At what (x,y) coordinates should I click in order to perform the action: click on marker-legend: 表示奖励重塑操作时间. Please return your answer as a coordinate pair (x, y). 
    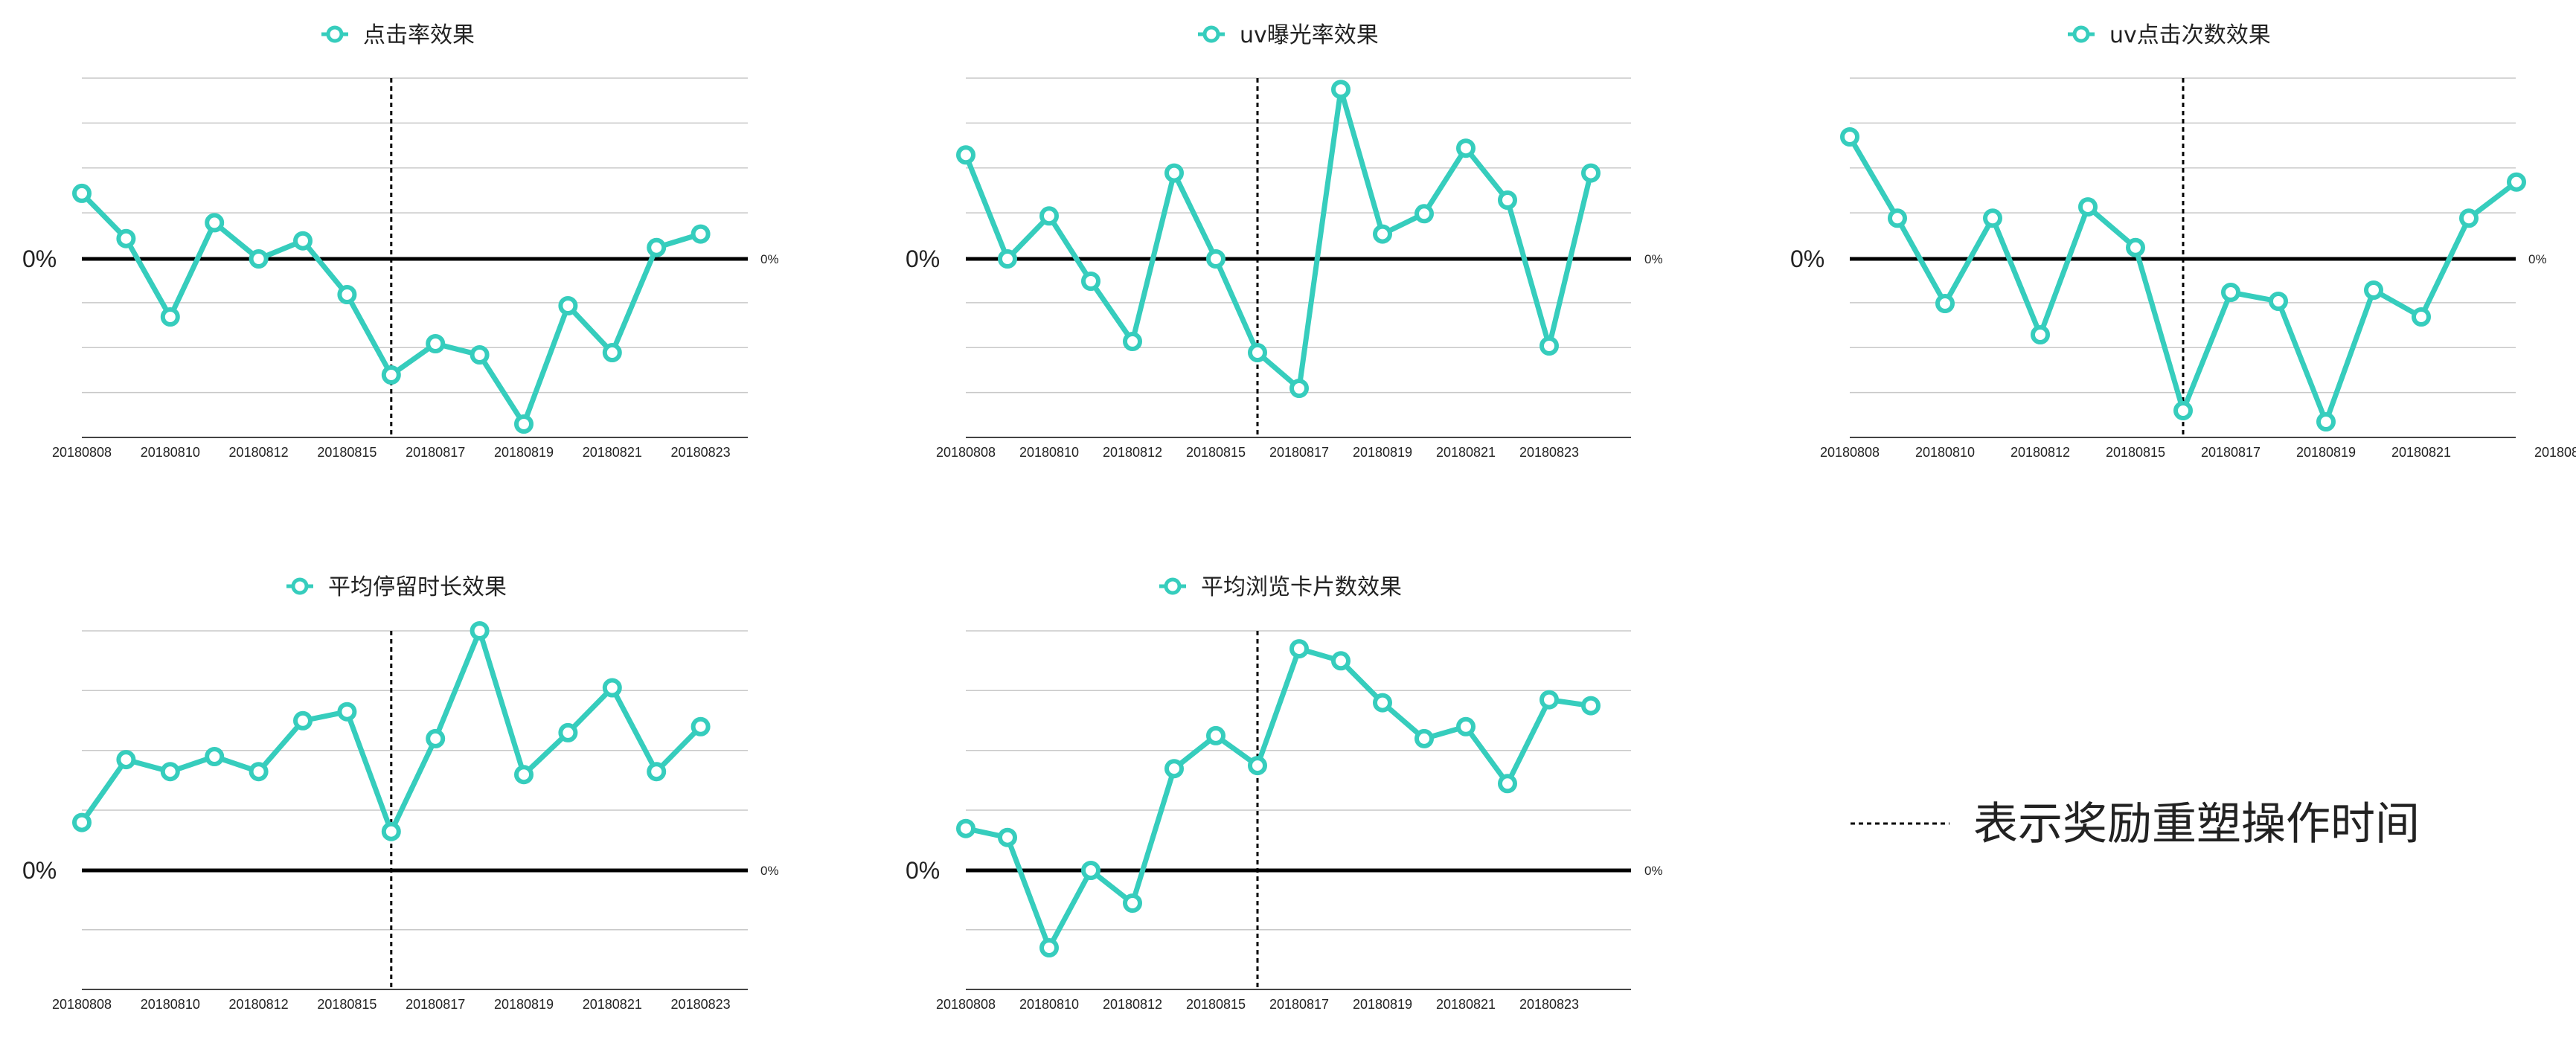
    Looking at the image, I should click on (2135, 824).